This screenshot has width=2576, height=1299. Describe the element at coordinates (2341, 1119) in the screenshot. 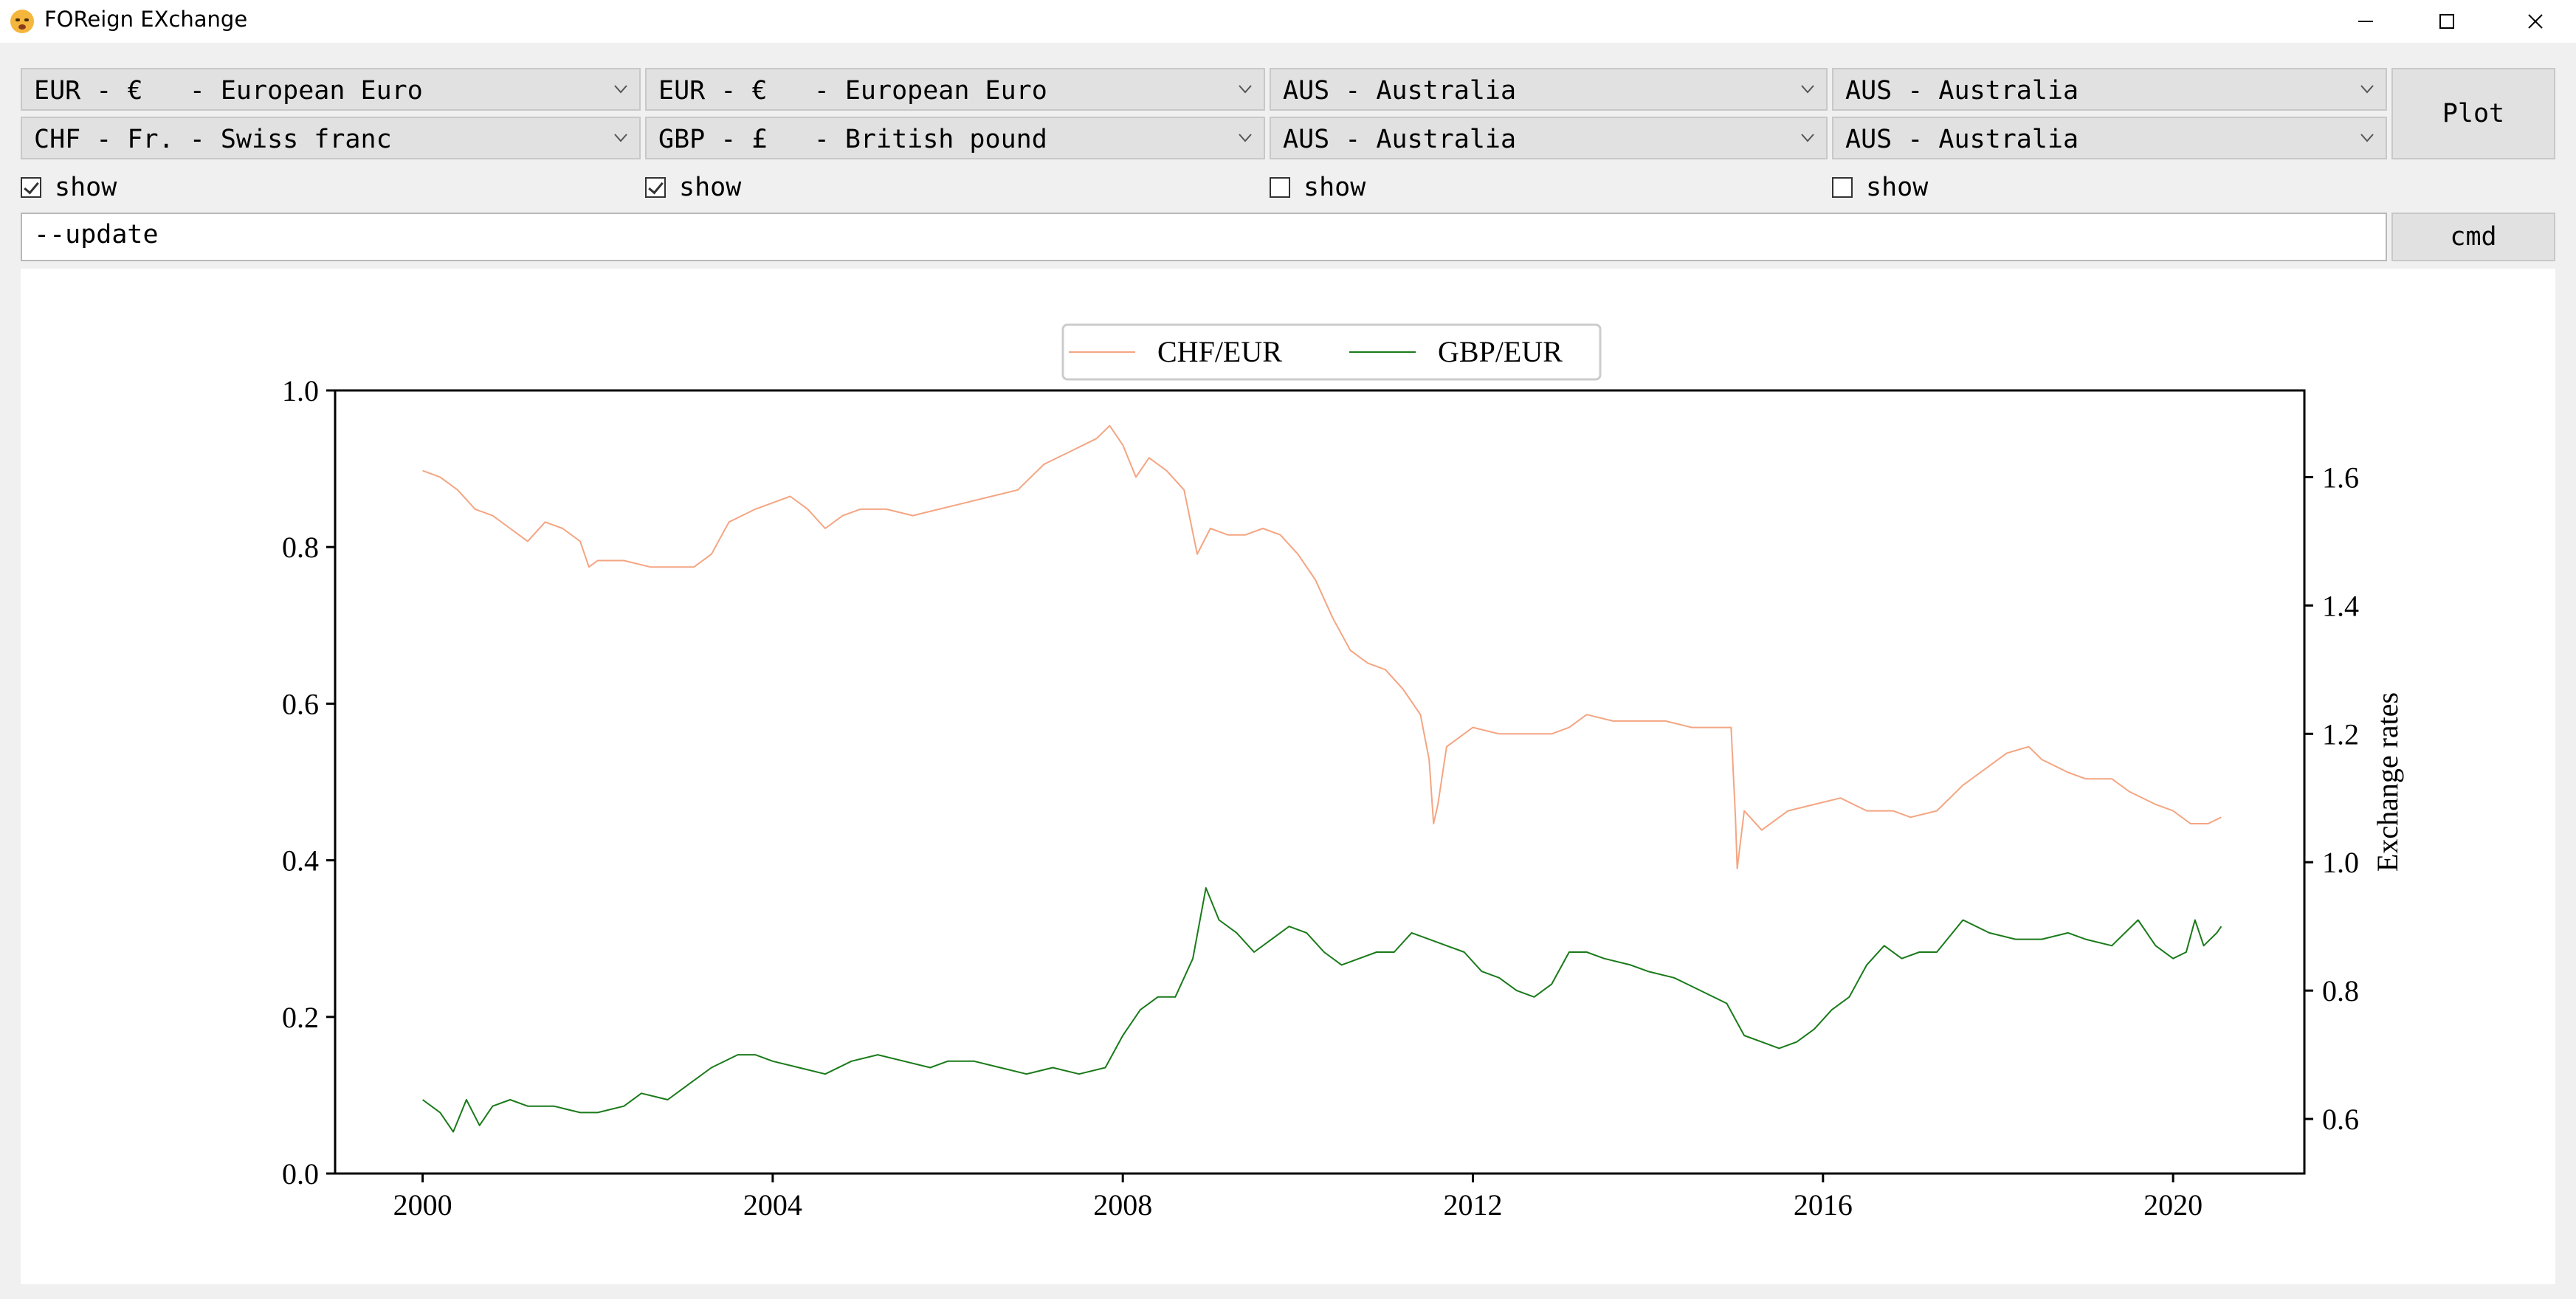

I see `right-y-tick-label: 0.6` at that location.